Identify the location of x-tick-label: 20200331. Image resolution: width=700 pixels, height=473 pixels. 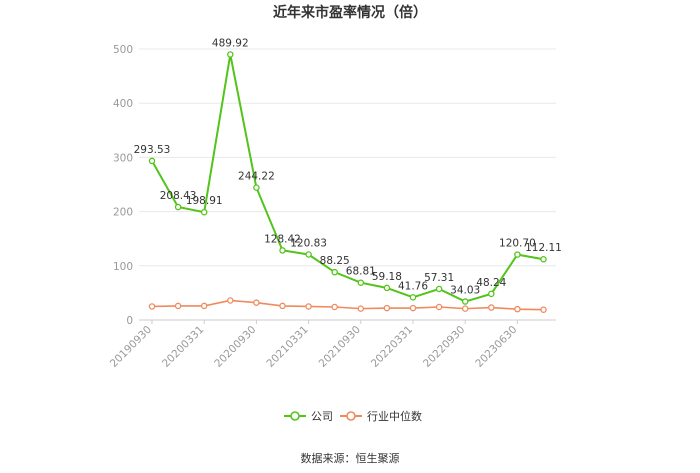
(183, 347).